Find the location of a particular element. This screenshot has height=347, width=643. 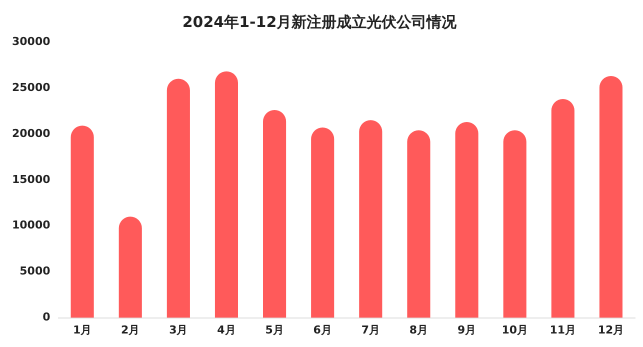

x-tick-label: 9月 is located at coordinates (466, 329).